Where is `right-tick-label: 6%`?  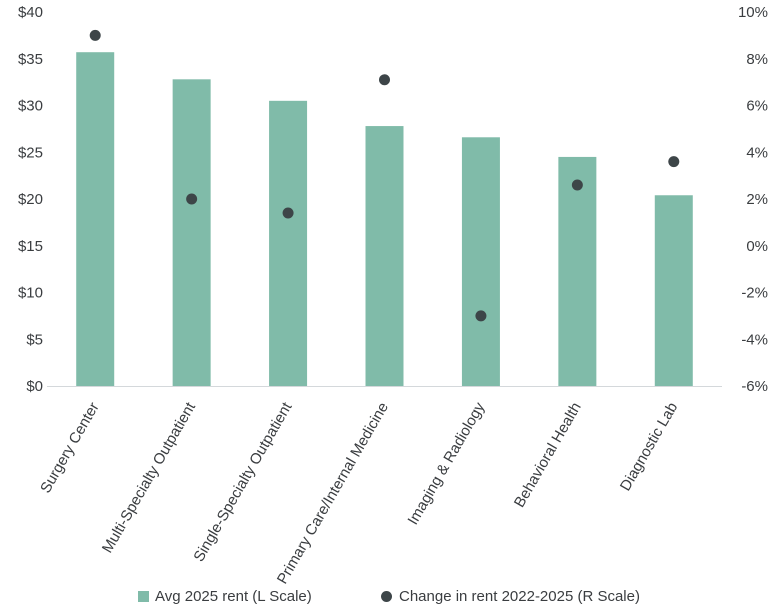
right-tick-label: 6% is located at coordinates (757, 106).